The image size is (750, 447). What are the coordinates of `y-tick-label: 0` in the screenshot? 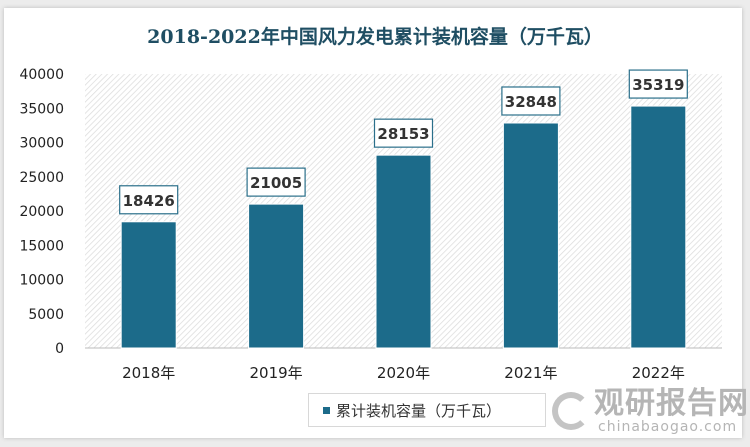 It's located at (59, 349).